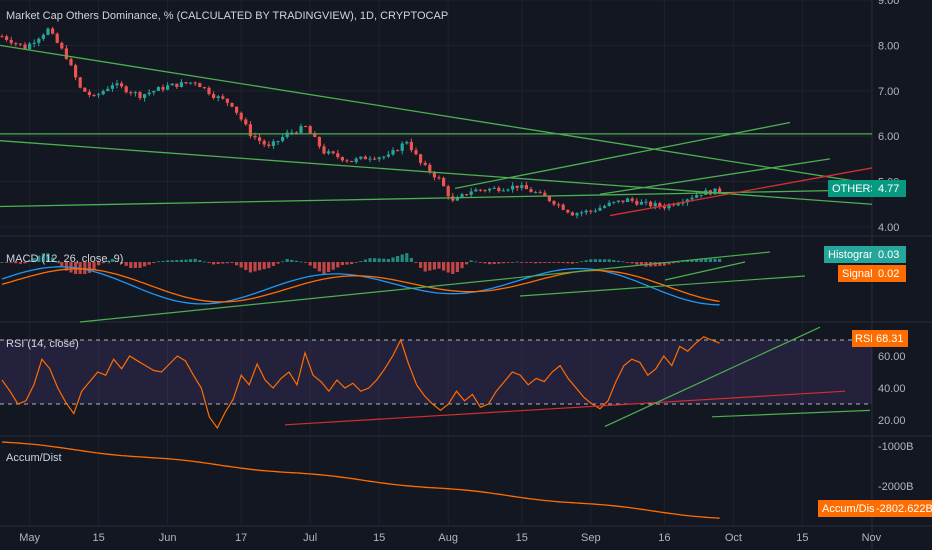 This screenshot has height=550, width=932. Describe the element at coordinates (360, 480) in the screenshot. I see `accum-dist-line` at that location.